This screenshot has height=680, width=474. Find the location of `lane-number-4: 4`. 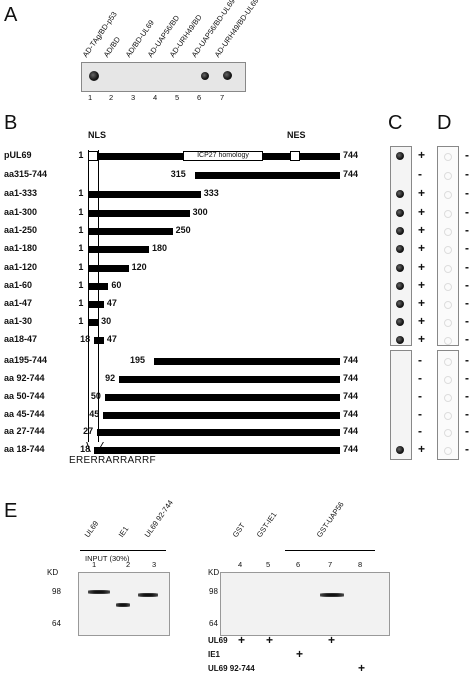

lane-number-4: 4 is located at coordinates (155, 97).